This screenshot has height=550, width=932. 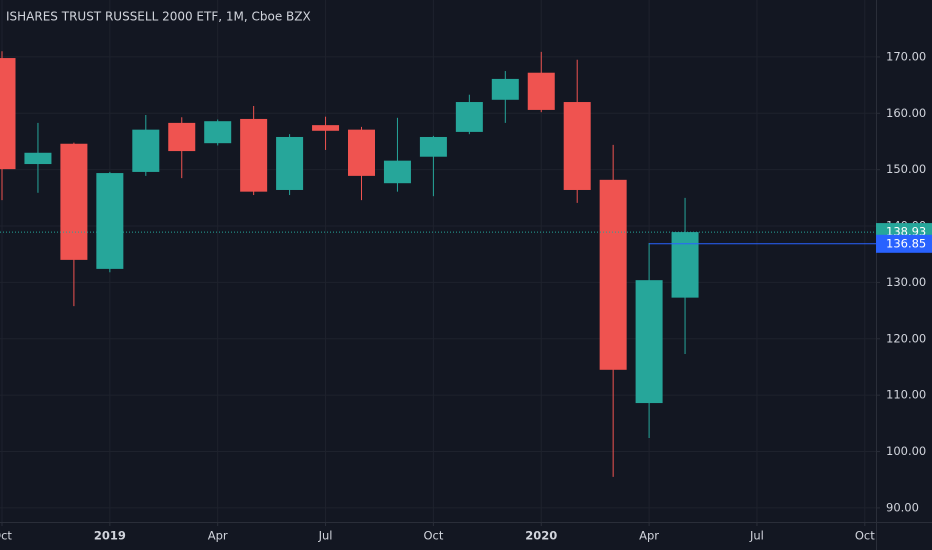 I want to click on y-tick-label: 150.00, so click(x=906, y=169).